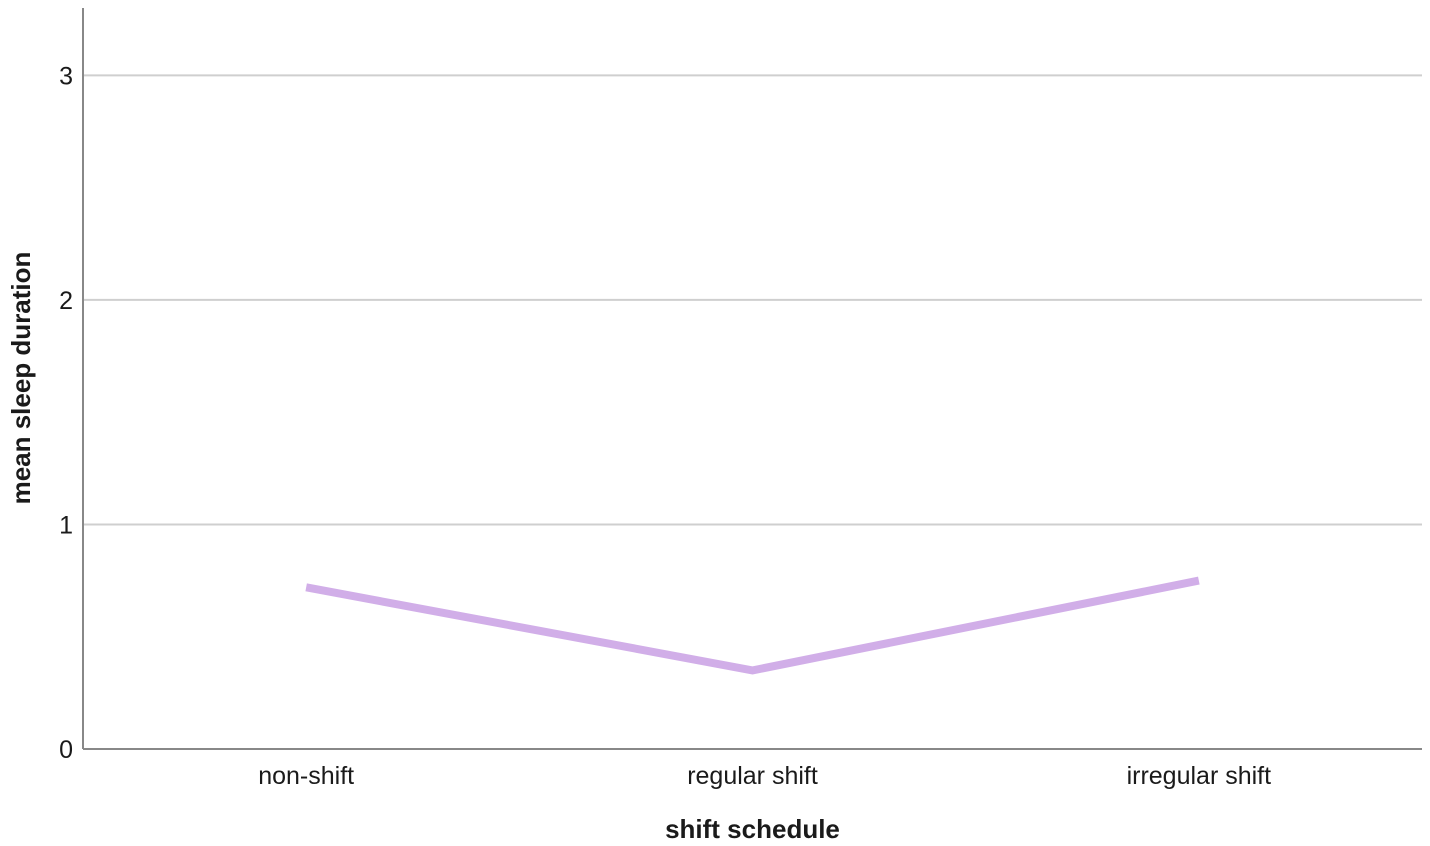 This screenshot has height=846, width=1430. Describe the element at coordinates (306, 776) in the screenshot. I see `x-tick-label: non-shift` at that location.